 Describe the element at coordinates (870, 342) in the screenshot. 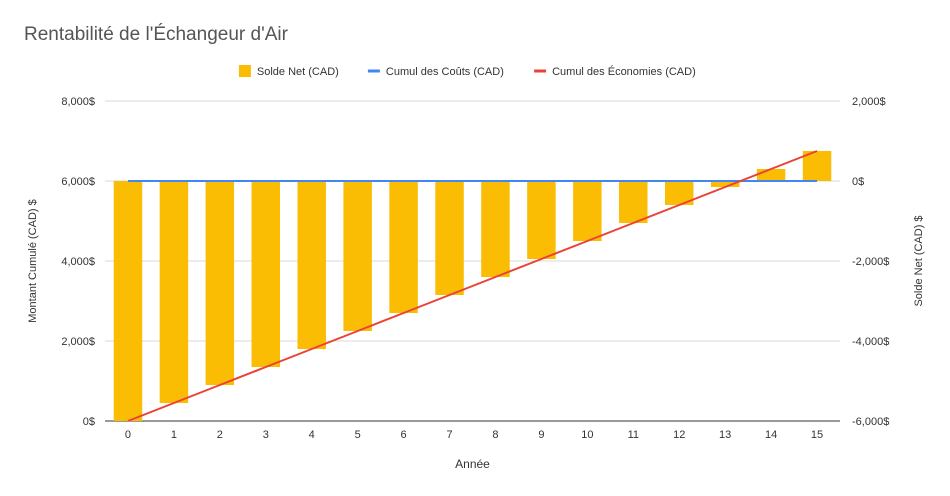

I see `right-axis-tick-label: -4,000$` at that location.